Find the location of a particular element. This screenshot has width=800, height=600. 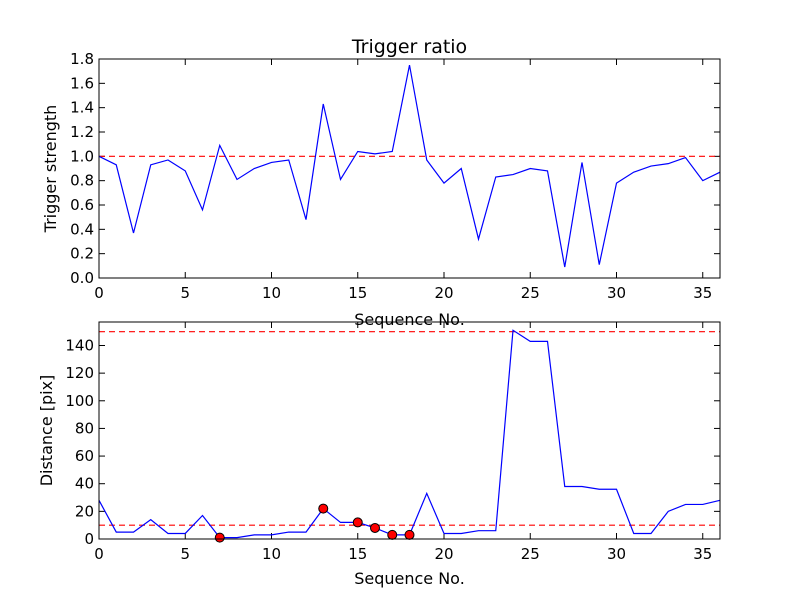

chart-title: Trigger ratio is located at coordinates (409, 47).